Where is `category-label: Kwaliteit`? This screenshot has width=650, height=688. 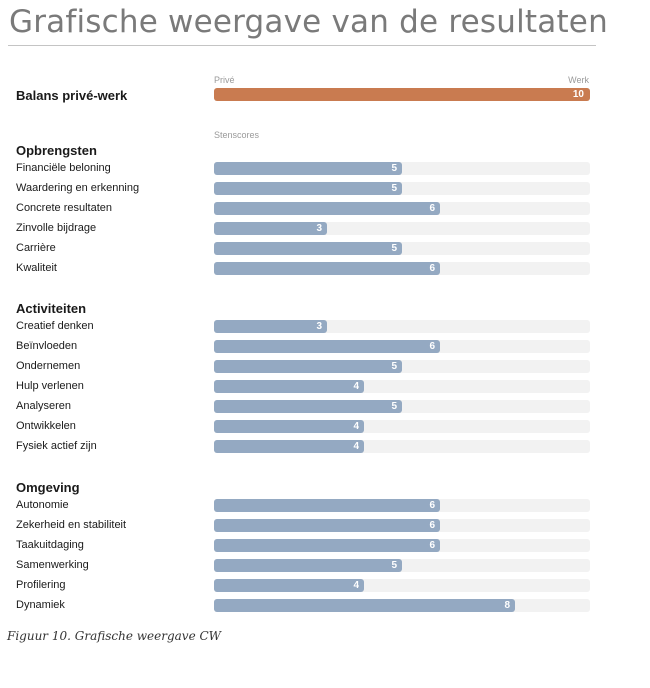 category-label: Kwaliteit is located at coordinates (36, 268).